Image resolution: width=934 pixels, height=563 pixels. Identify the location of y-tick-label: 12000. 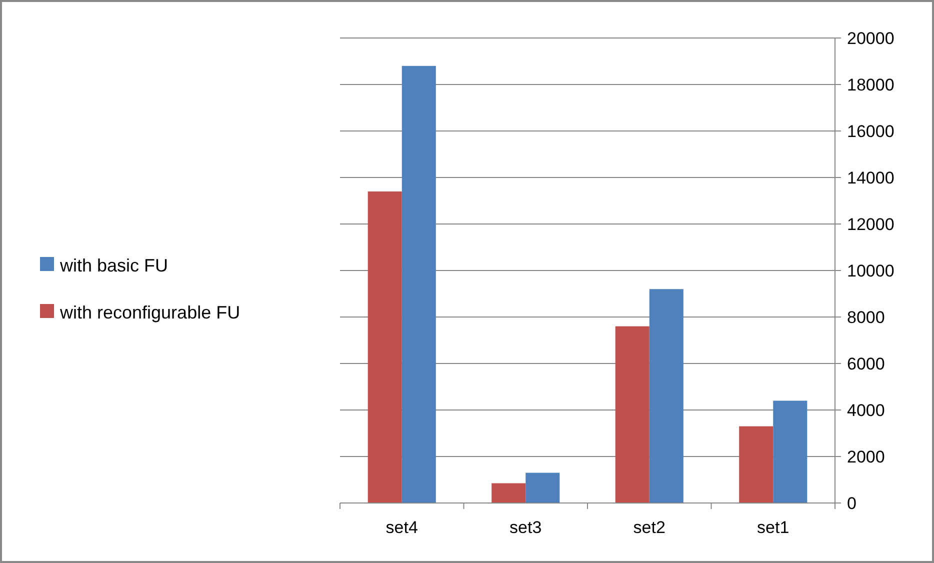
(870, 224).